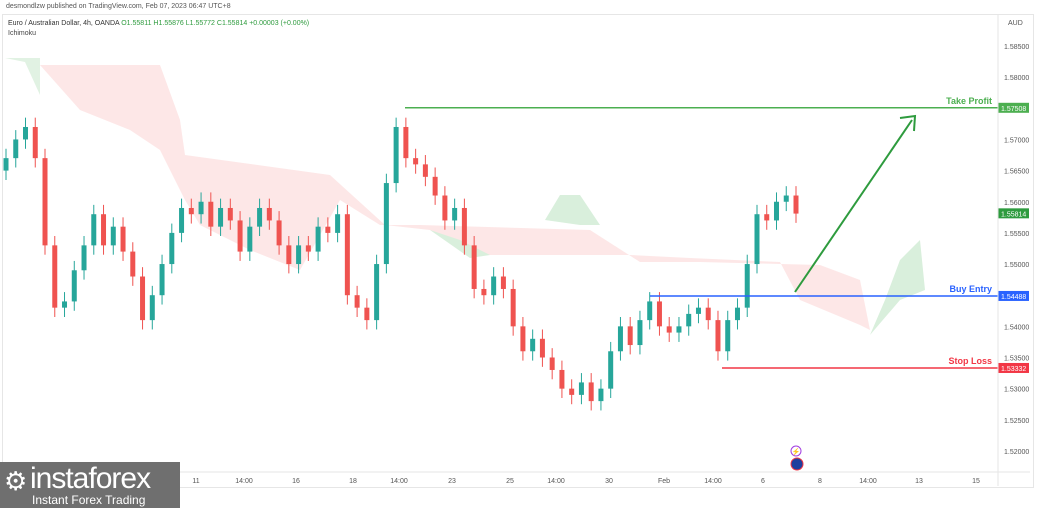  What do you see at coordinates (1016, 78) in the screenshot?
I see `y-tick-label: 1.58000` at bounding box center [1016, 78].